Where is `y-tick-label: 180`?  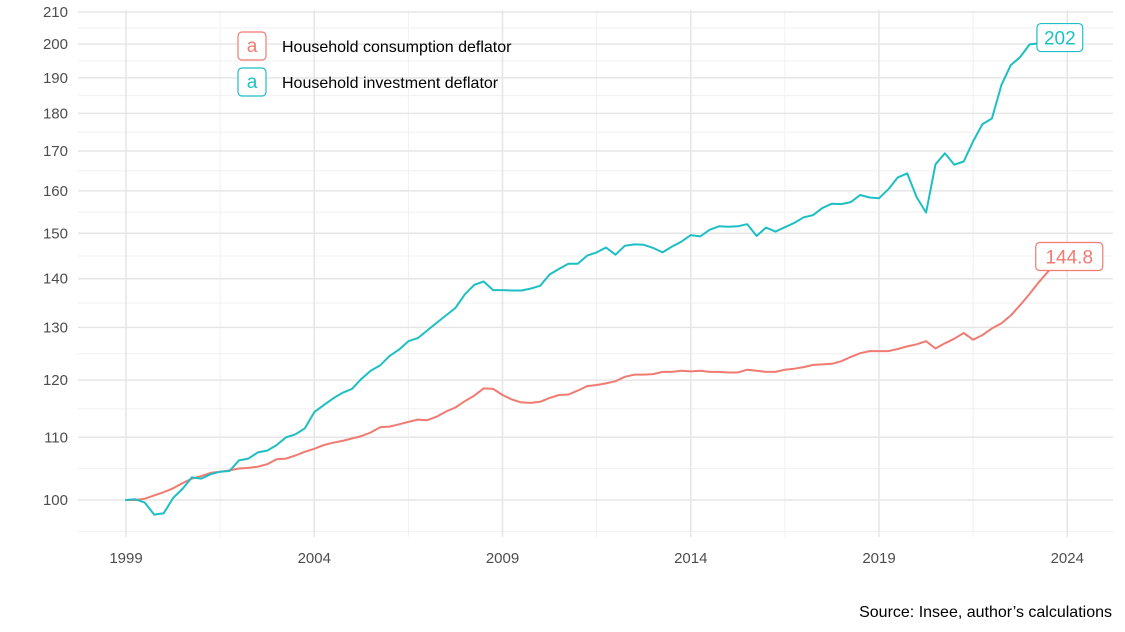 y-tick-label: 180 is located at coordinates (55, 113).